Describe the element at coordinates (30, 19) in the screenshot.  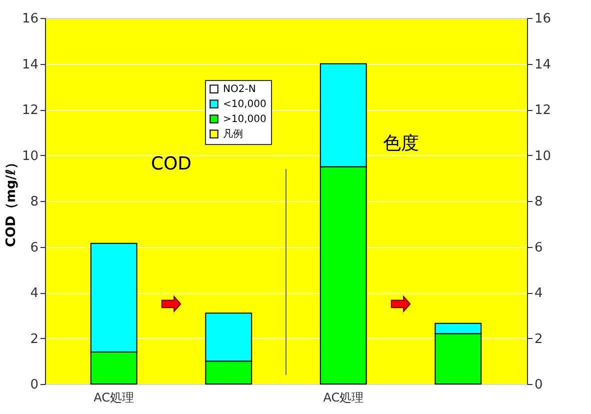
I see `y-tick-label: 16` at that location.